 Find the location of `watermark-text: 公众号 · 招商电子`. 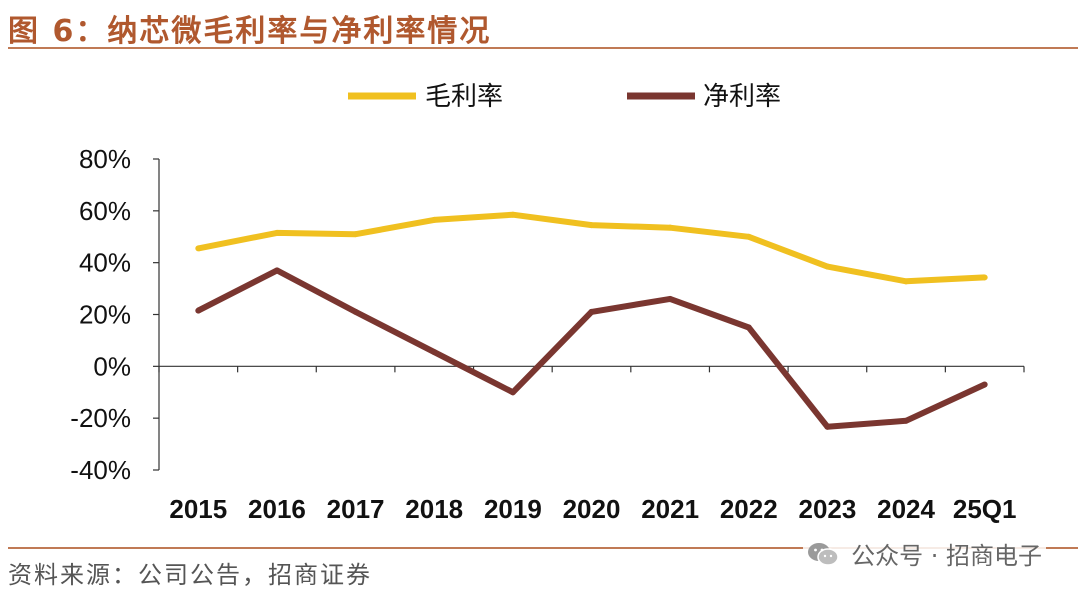

watermark-text: 公众号 · 招商电子 is located at coordinates (946, 556).